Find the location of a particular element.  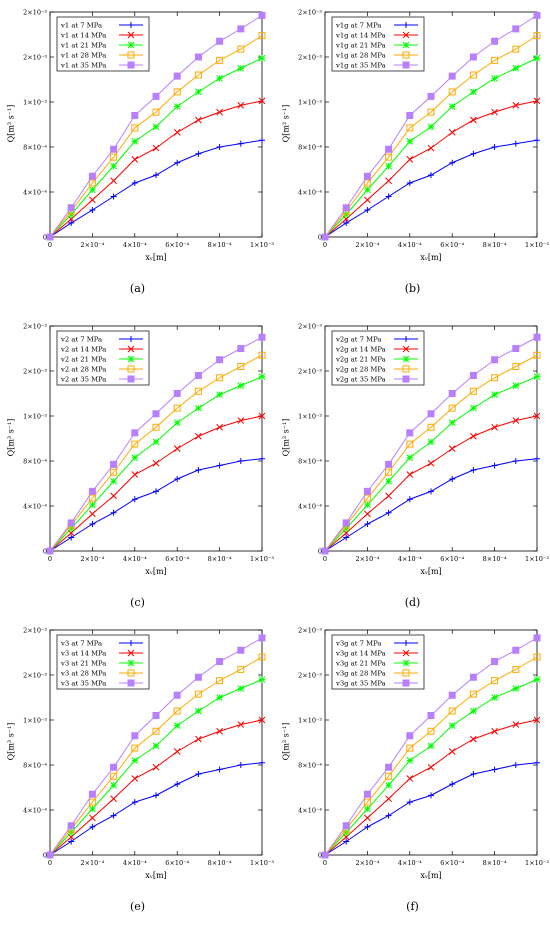

legend-label: v3g at 28 MPa is located at coordinates (360, 674).